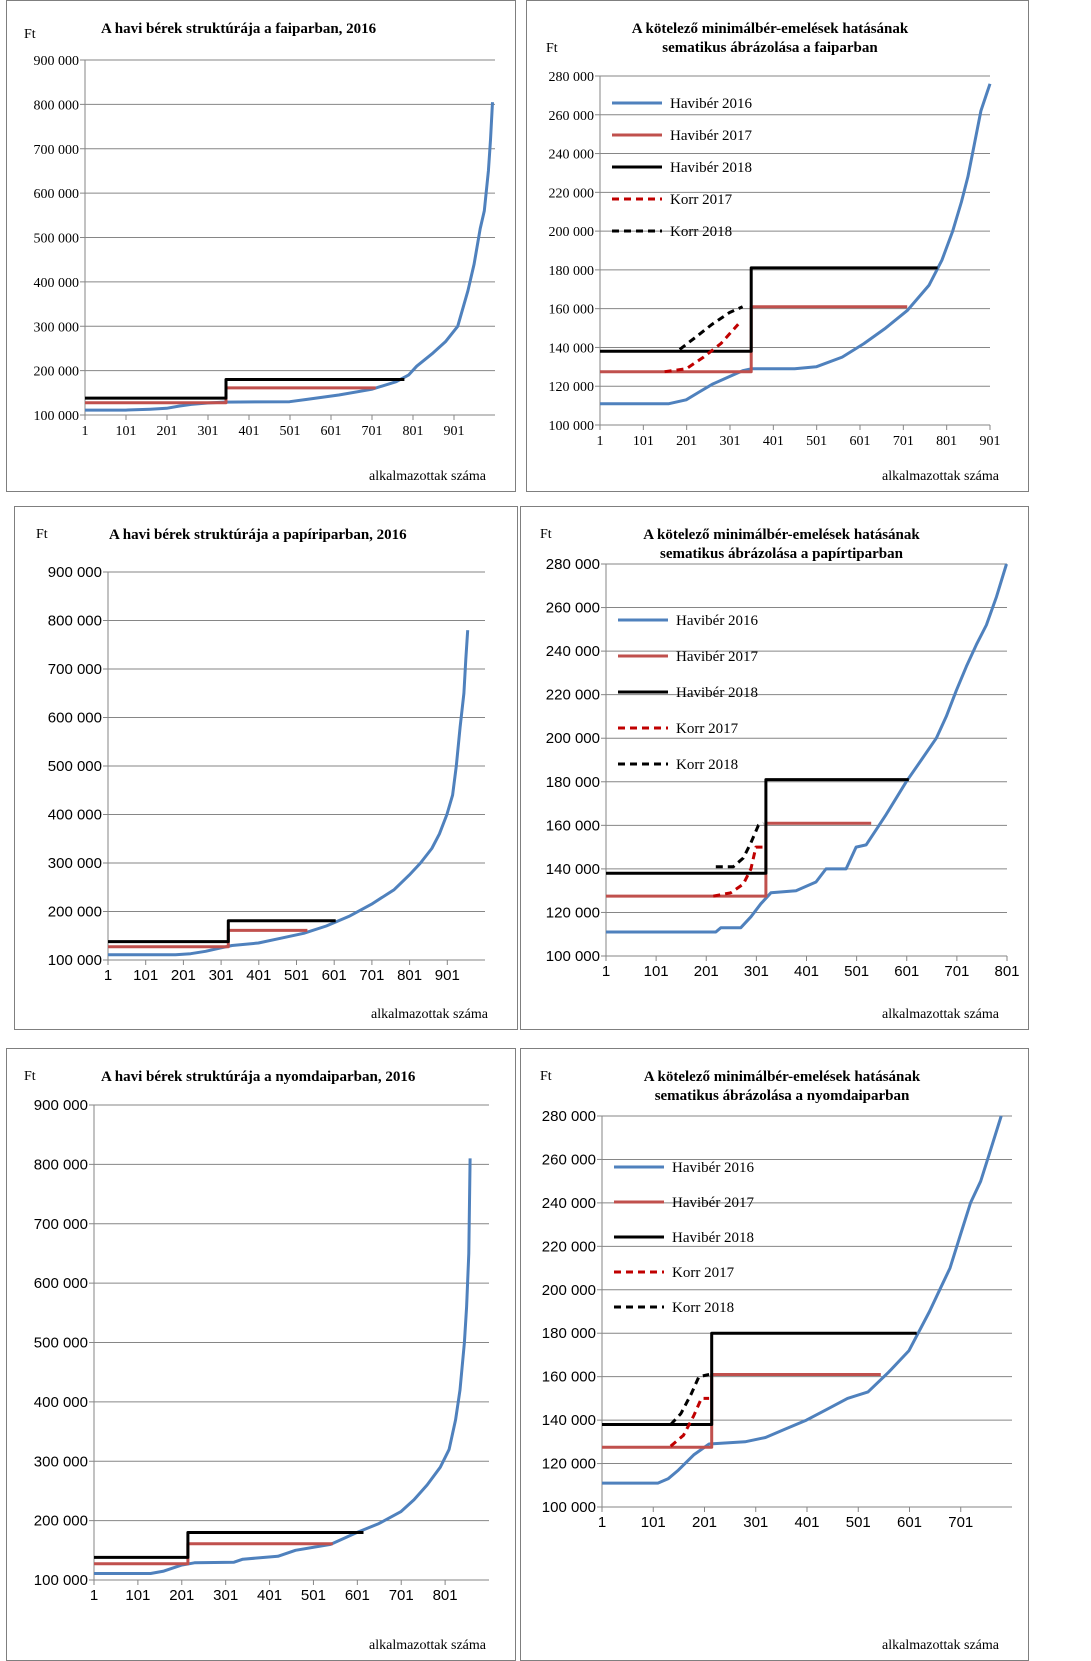 This screenshot has height=1661, width=1091. What do you see at coordinates (57, 239) in the screenshot?
I see `y-tick-label: 500 000` at bounding box center [57, 239].